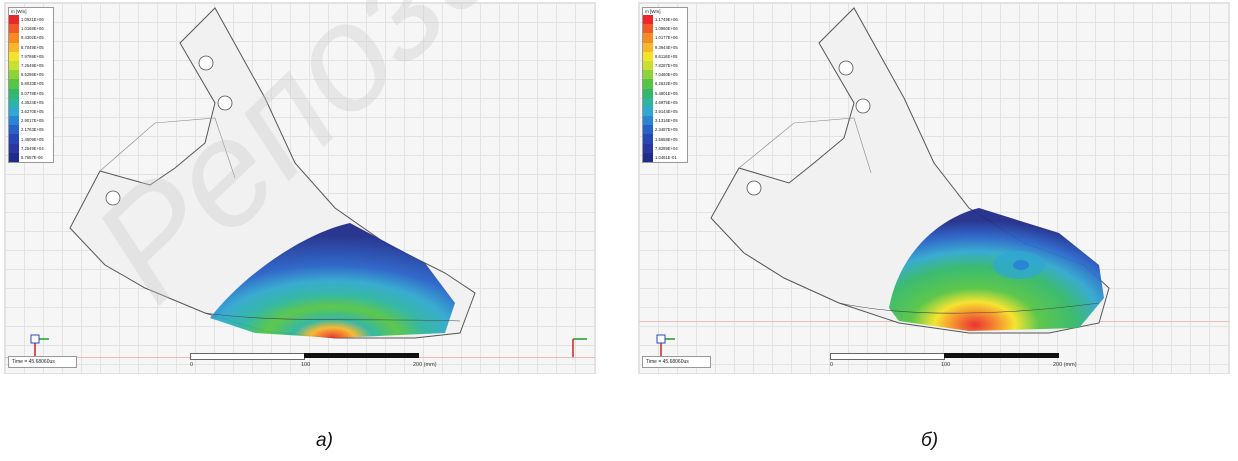 The width and height of the screenshot is (1238, 461). I want to click on legend-value: 1.5658E+05, so click(666, 139).